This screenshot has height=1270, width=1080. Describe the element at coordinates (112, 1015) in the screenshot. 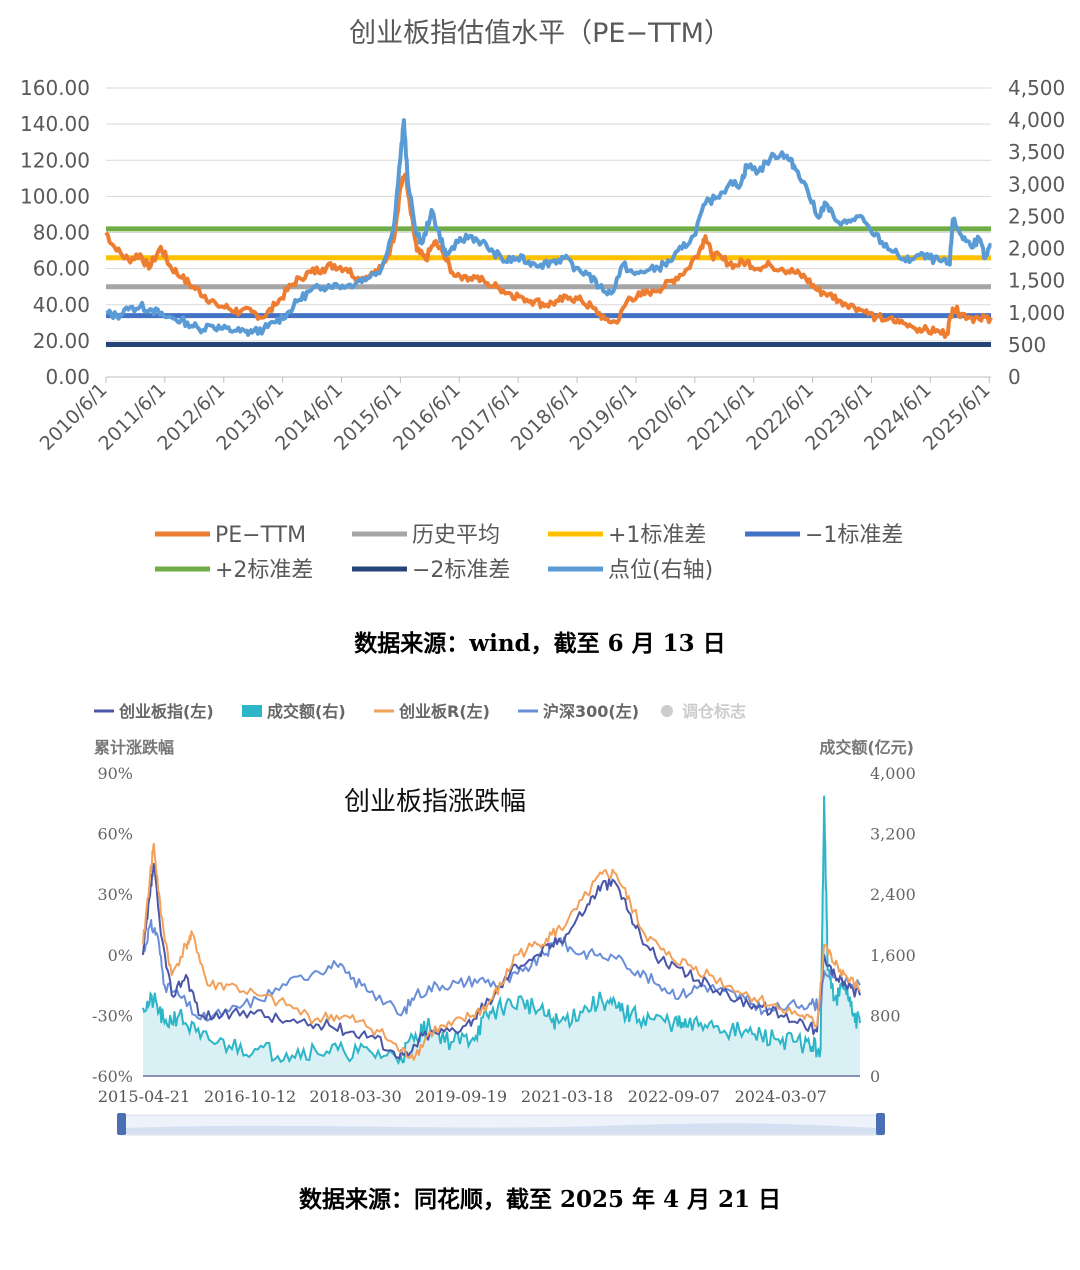

I see `y-left-tick: -30%` at that location.